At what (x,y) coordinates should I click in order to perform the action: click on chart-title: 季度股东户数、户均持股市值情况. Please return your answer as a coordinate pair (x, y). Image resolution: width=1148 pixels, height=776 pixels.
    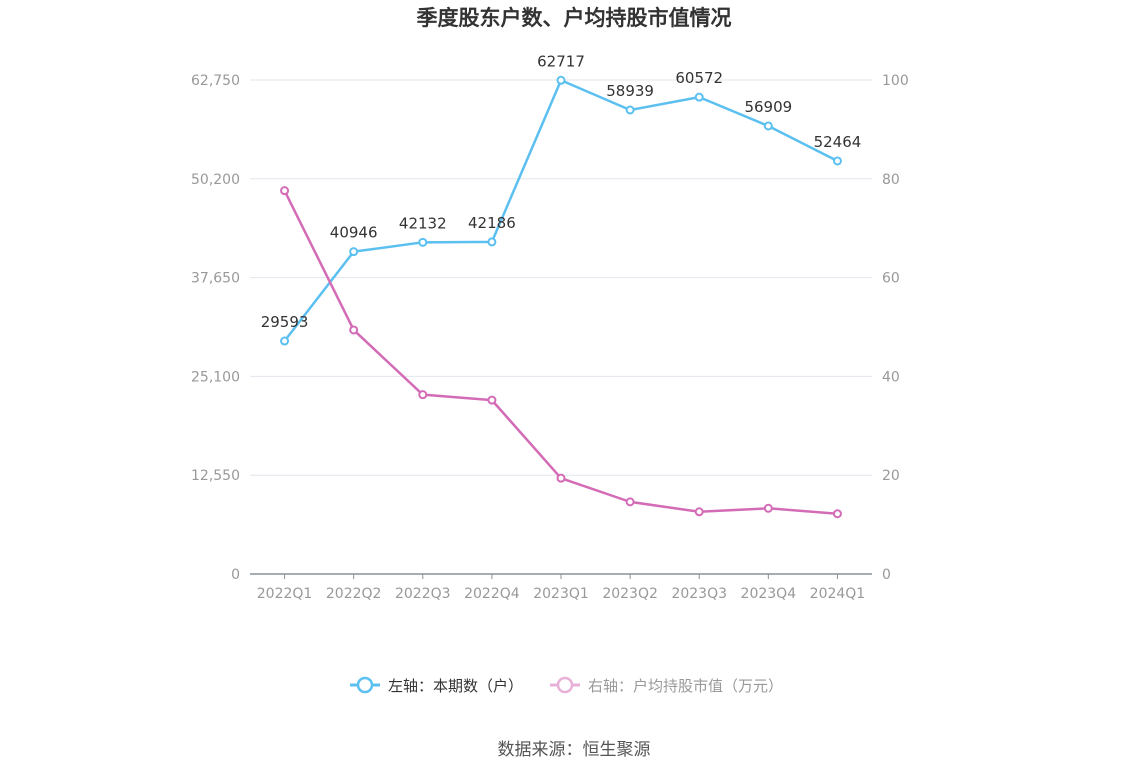
    Looking at the image, I should click on (574, 18).